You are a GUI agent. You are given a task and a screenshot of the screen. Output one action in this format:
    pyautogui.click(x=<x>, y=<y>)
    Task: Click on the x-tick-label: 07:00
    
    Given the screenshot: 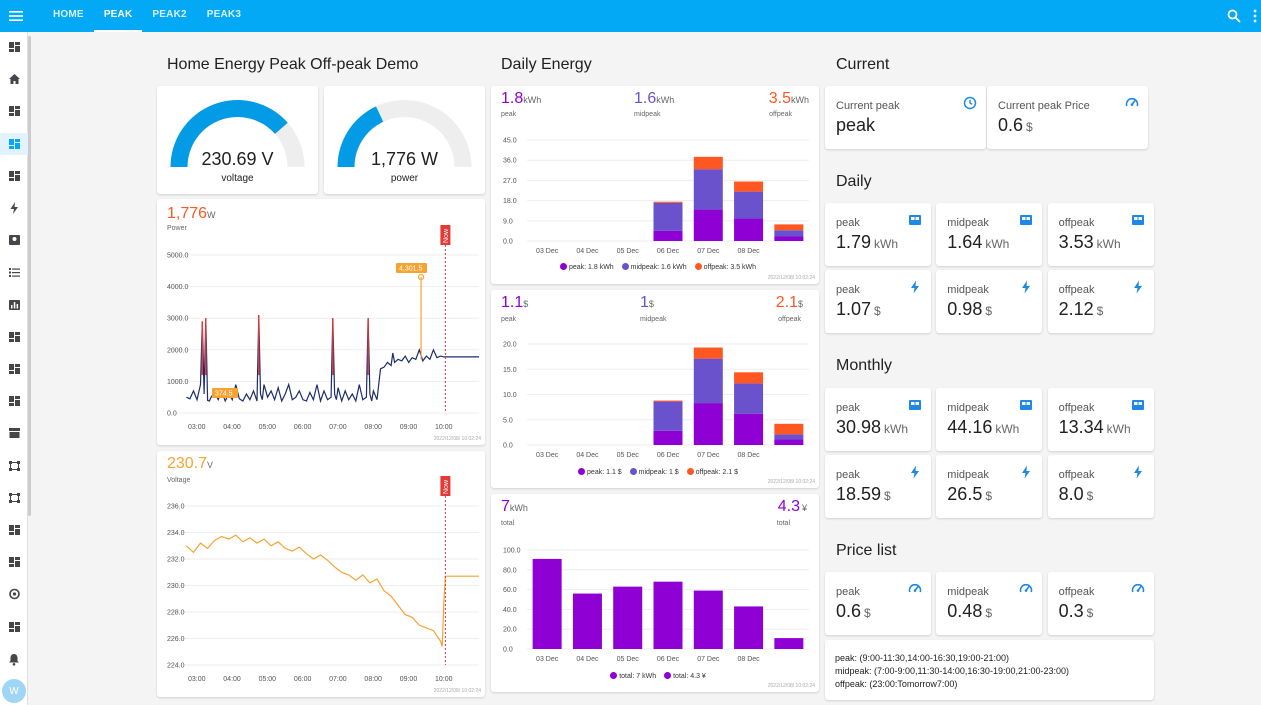 What is the action you would take?
    pyautogui.click(x=338, y=427)
    